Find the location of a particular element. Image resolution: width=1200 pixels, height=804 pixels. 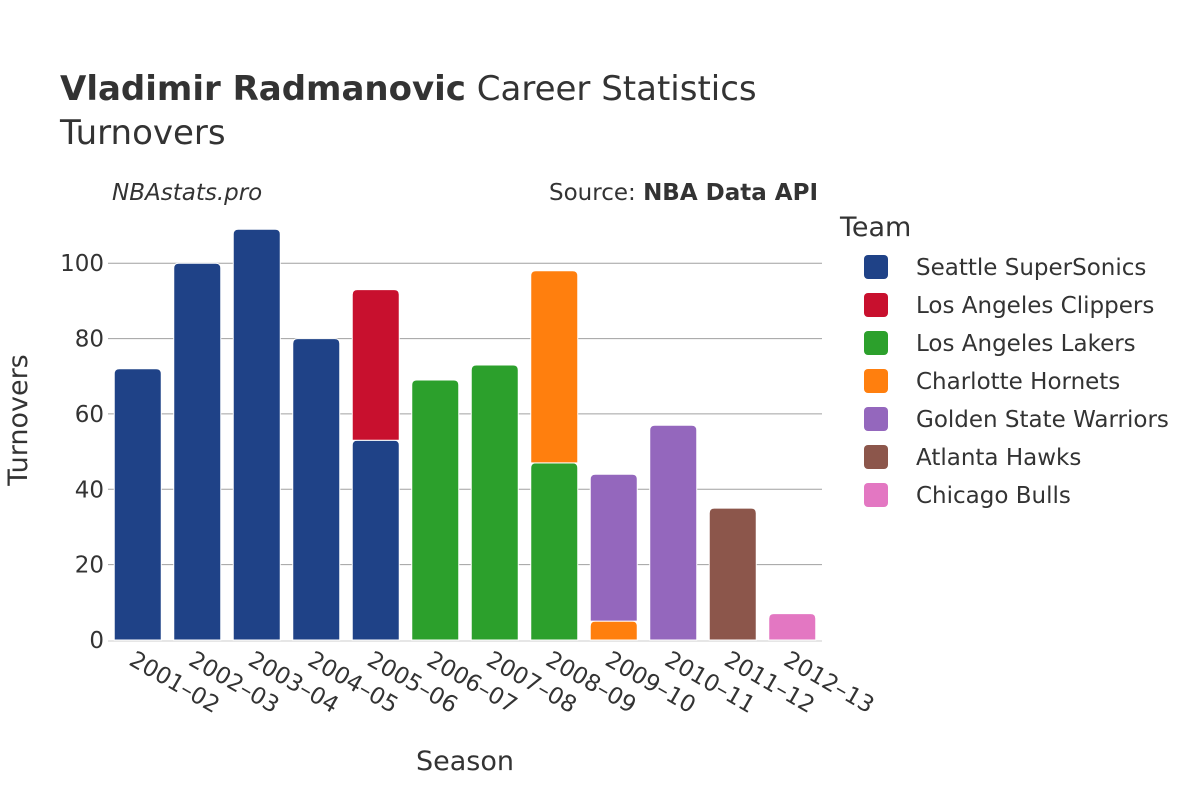

bar-200607-los-angeles-lakers is located at coordinates (435, 510).